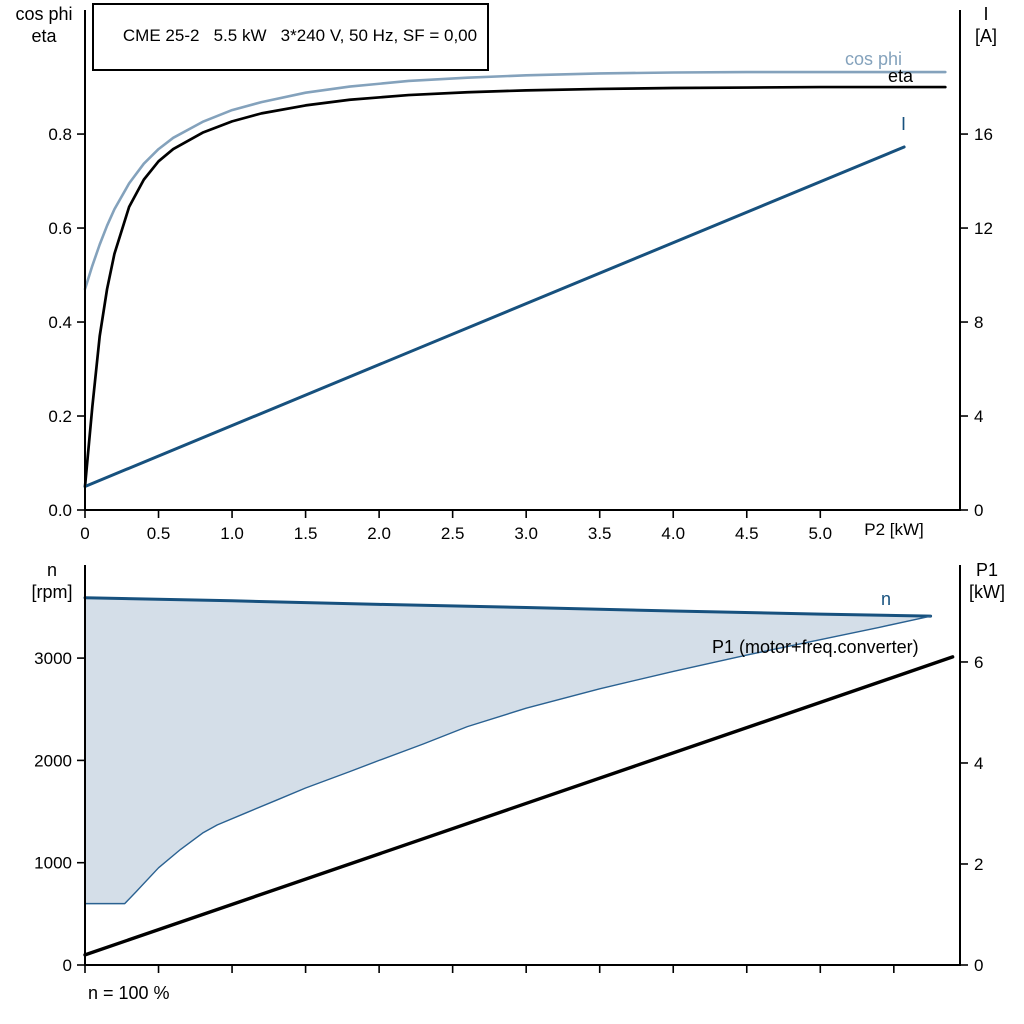 The width and height of the screenshot is (1024, 1024). What do you see at coordinates (44, 25) in the screenshot?
I see `top-chart-left-axis-title: cos phi eta` at bounding box center [44, 25].